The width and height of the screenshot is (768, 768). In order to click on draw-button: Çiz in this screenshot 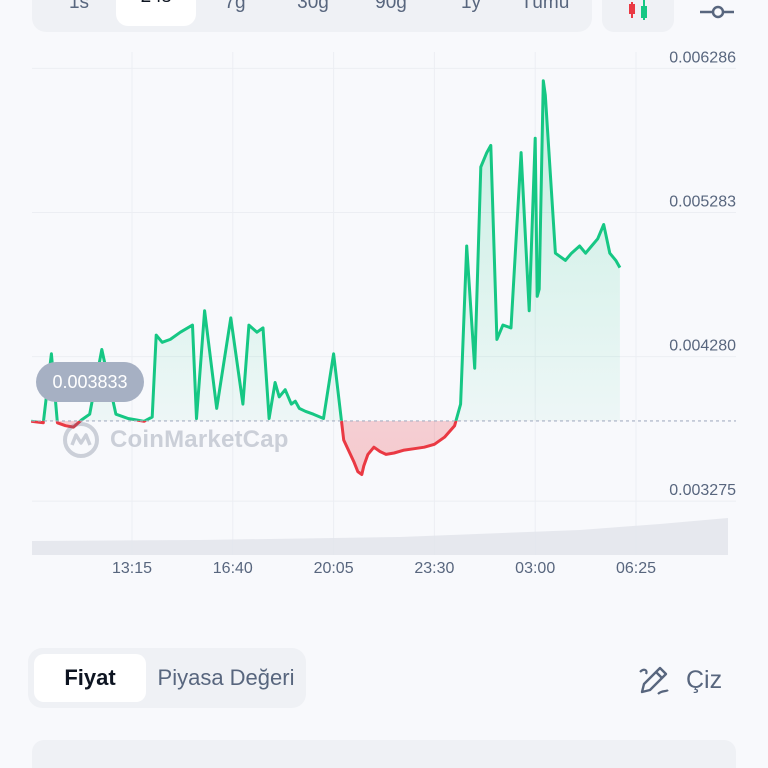, I will do `click(678, 680)`.